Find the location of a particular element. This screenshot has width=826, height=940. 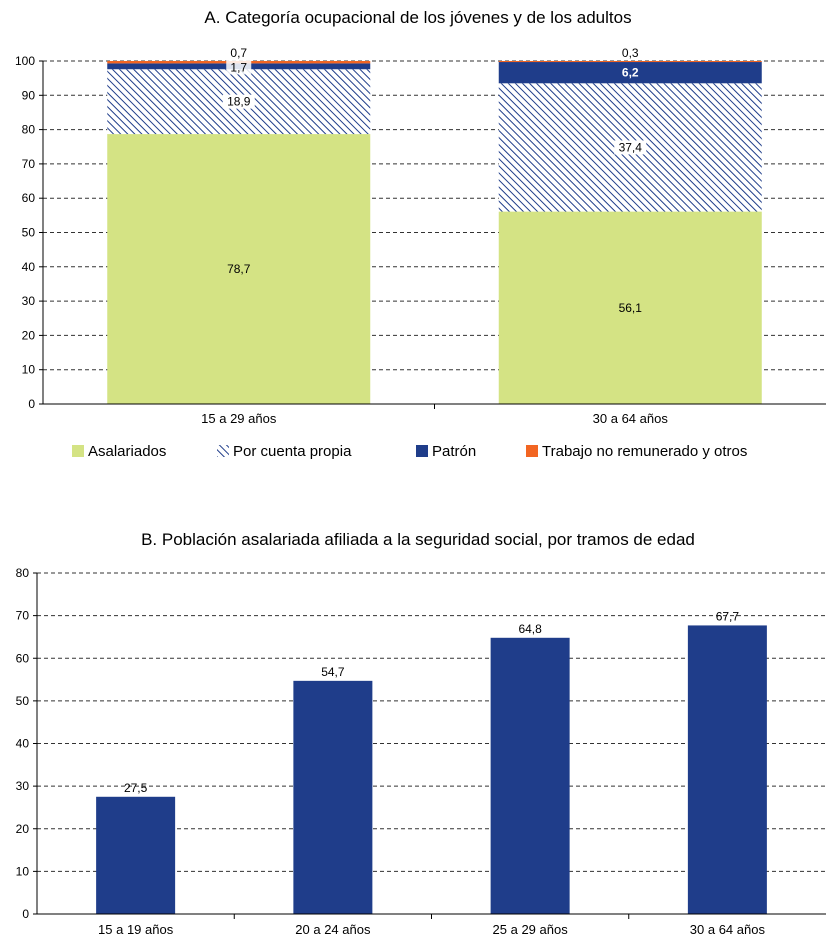

data-label: 64,8 is located at coordinates (530, 629).